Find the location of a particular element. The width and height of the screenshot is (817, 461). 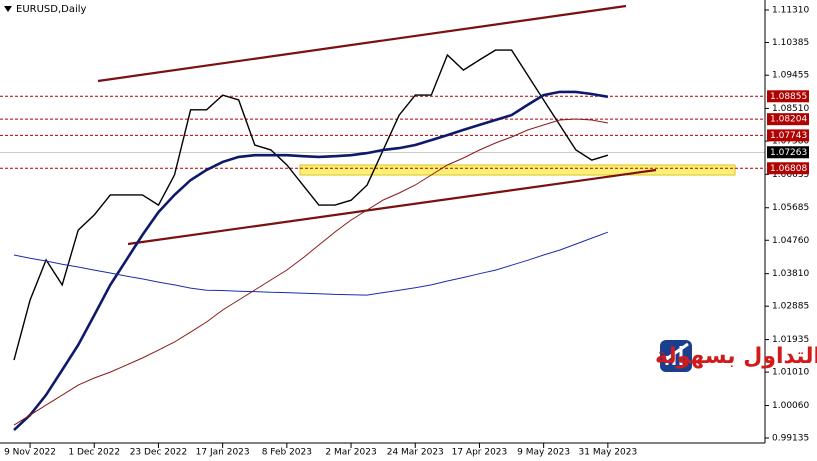

y-tick-label: 1.09455 is located at coordinates (790, 76).